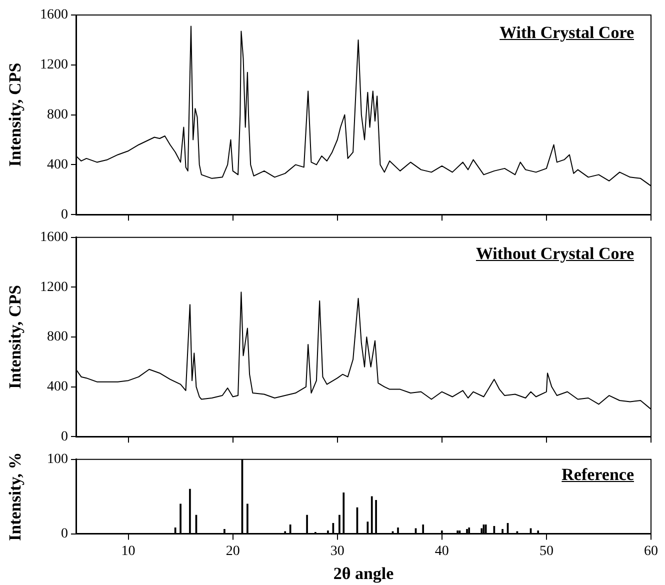 The image size is (665, 585). What do you see at coordinates (57, 460) in the screenshot?
I see `y-tick-label: 100` at bounding box center [57, 460].